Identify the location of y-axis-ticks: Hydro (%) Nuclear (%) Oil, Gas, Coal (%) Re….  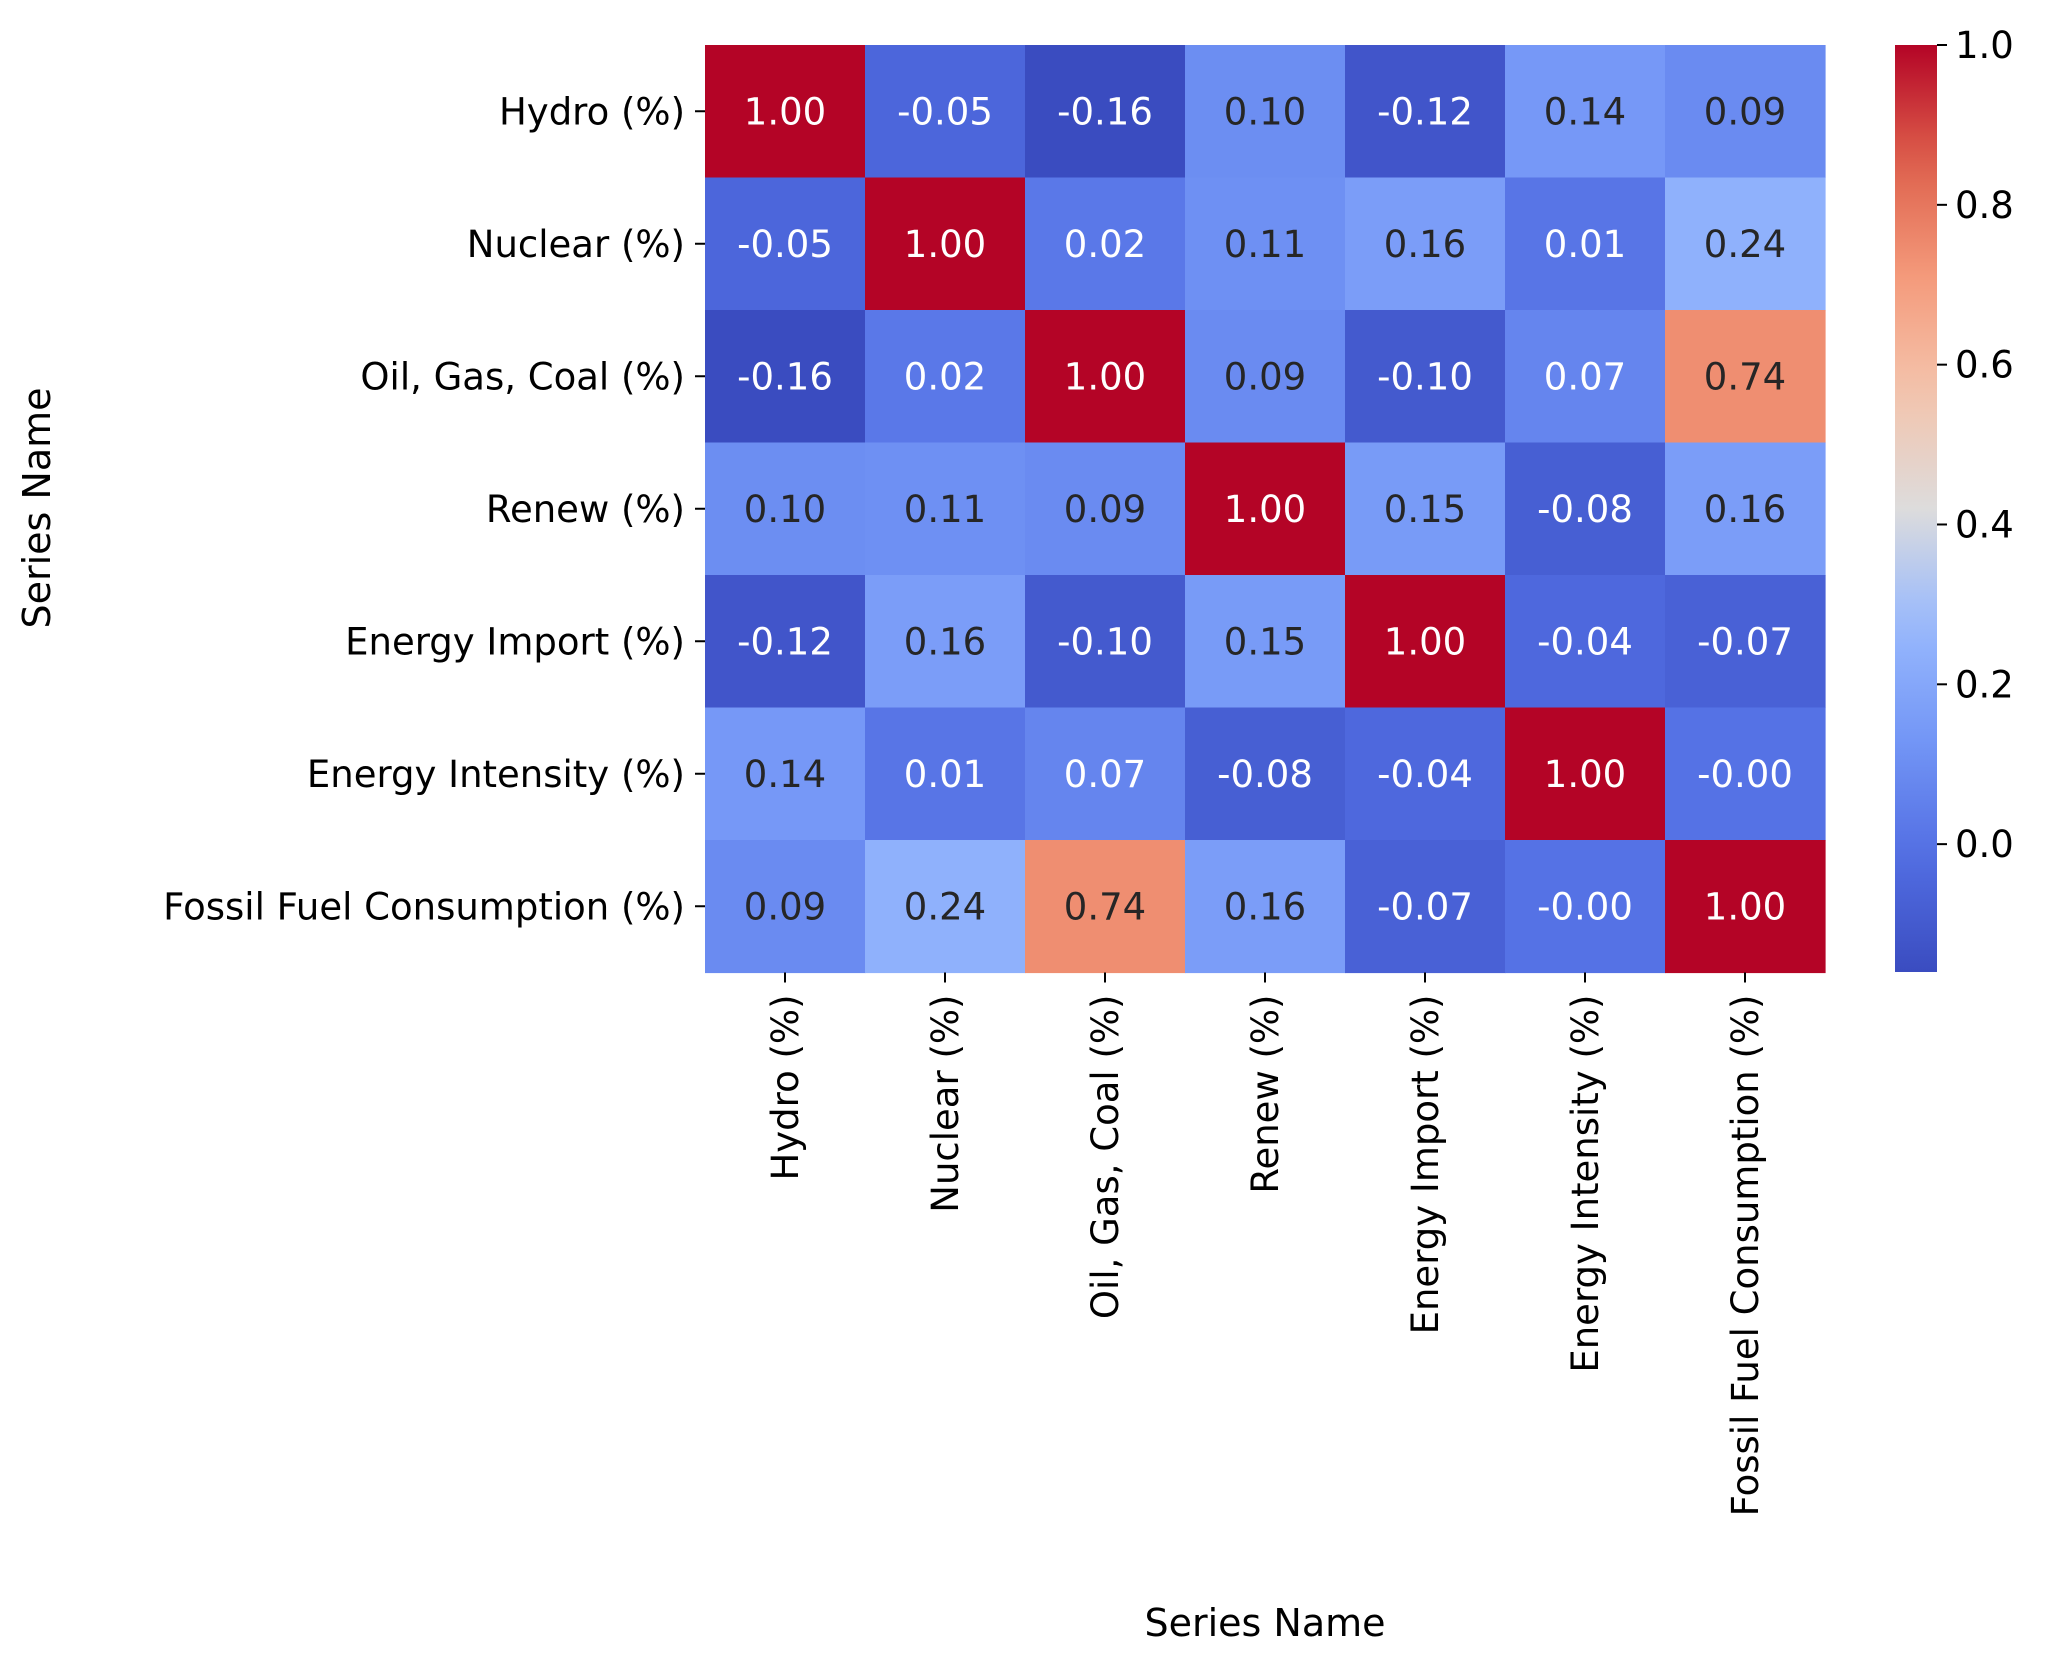
(434, 509).